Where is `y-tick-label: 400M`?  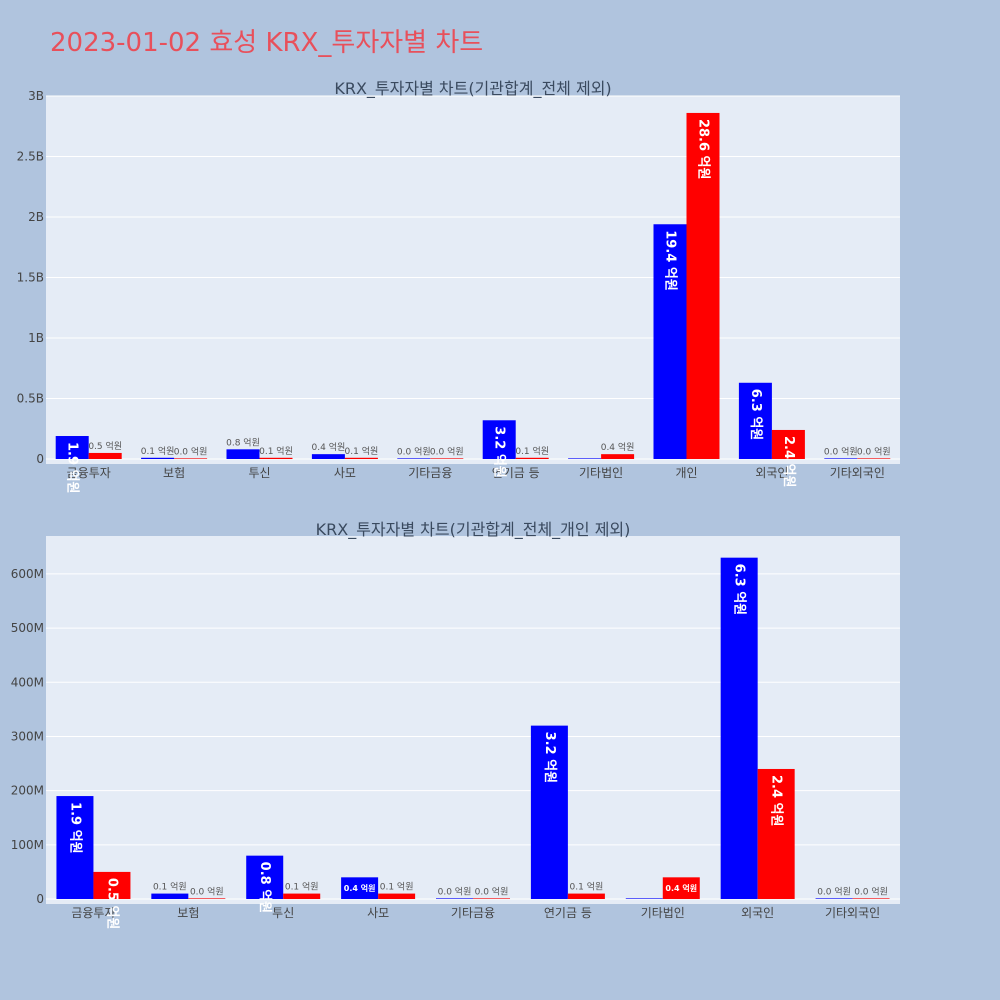 y-tick-label: 400M is located at coordinates (27, 682).